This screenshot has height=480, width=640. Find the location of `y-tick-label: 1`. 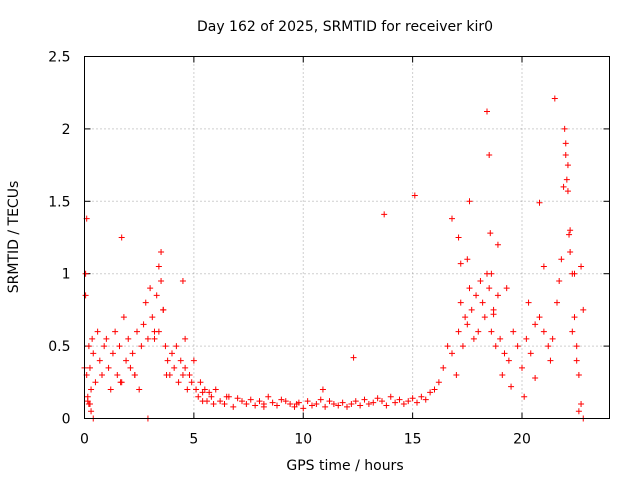

y-tick-label: 1 is located at coordinates (66, 275).